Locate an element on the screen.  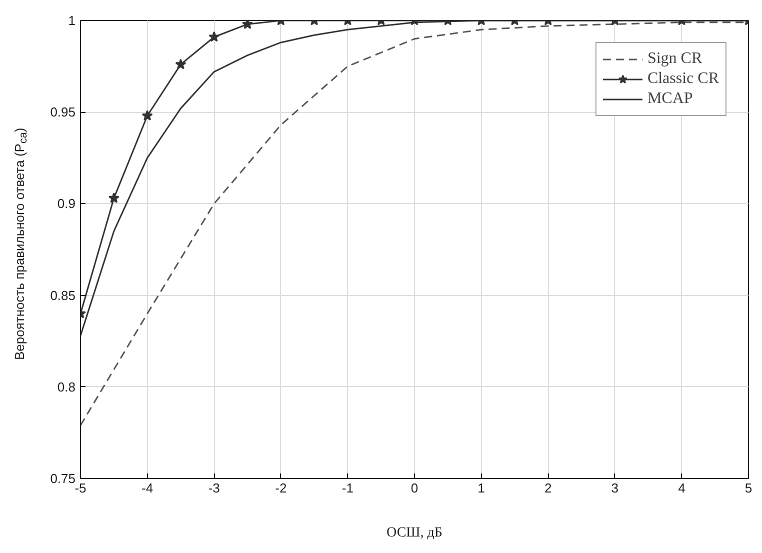
x-tick-label: 0 is located at coordinates (414, 488).